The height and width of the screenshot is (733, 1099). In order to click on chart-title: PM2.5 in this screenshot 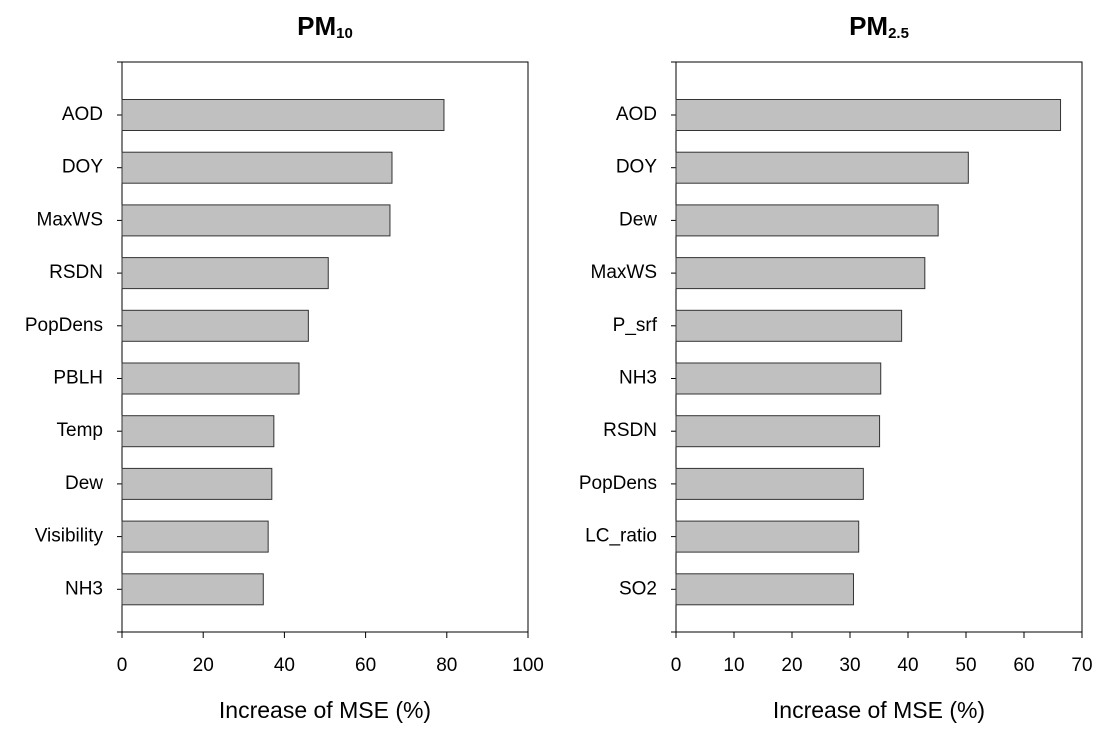, I will do `click(879, 26)`.